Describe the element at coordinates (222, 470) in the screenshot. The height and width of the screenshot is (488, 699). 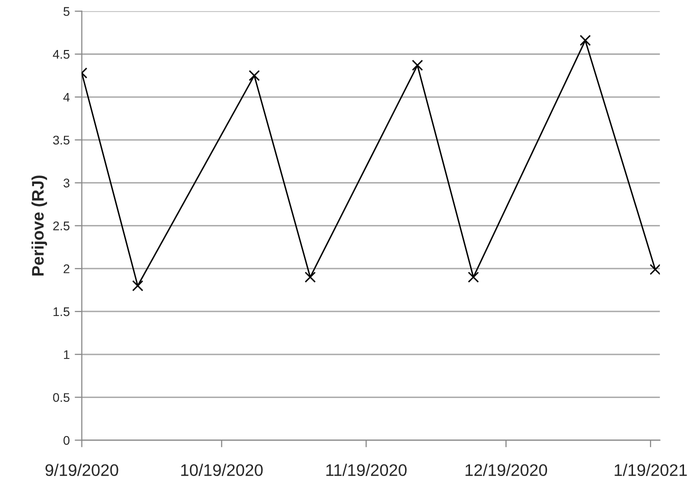
I see `x-tick-label: 10/19/2020` at that location.